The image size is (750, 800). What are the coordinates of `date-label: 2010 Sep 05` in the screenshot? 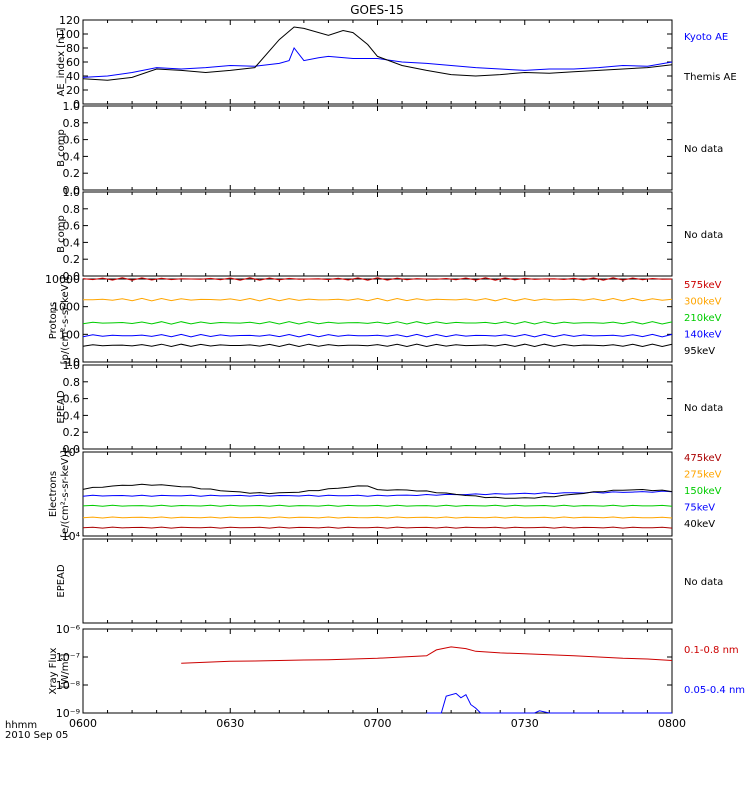 It's located at (36, 735).